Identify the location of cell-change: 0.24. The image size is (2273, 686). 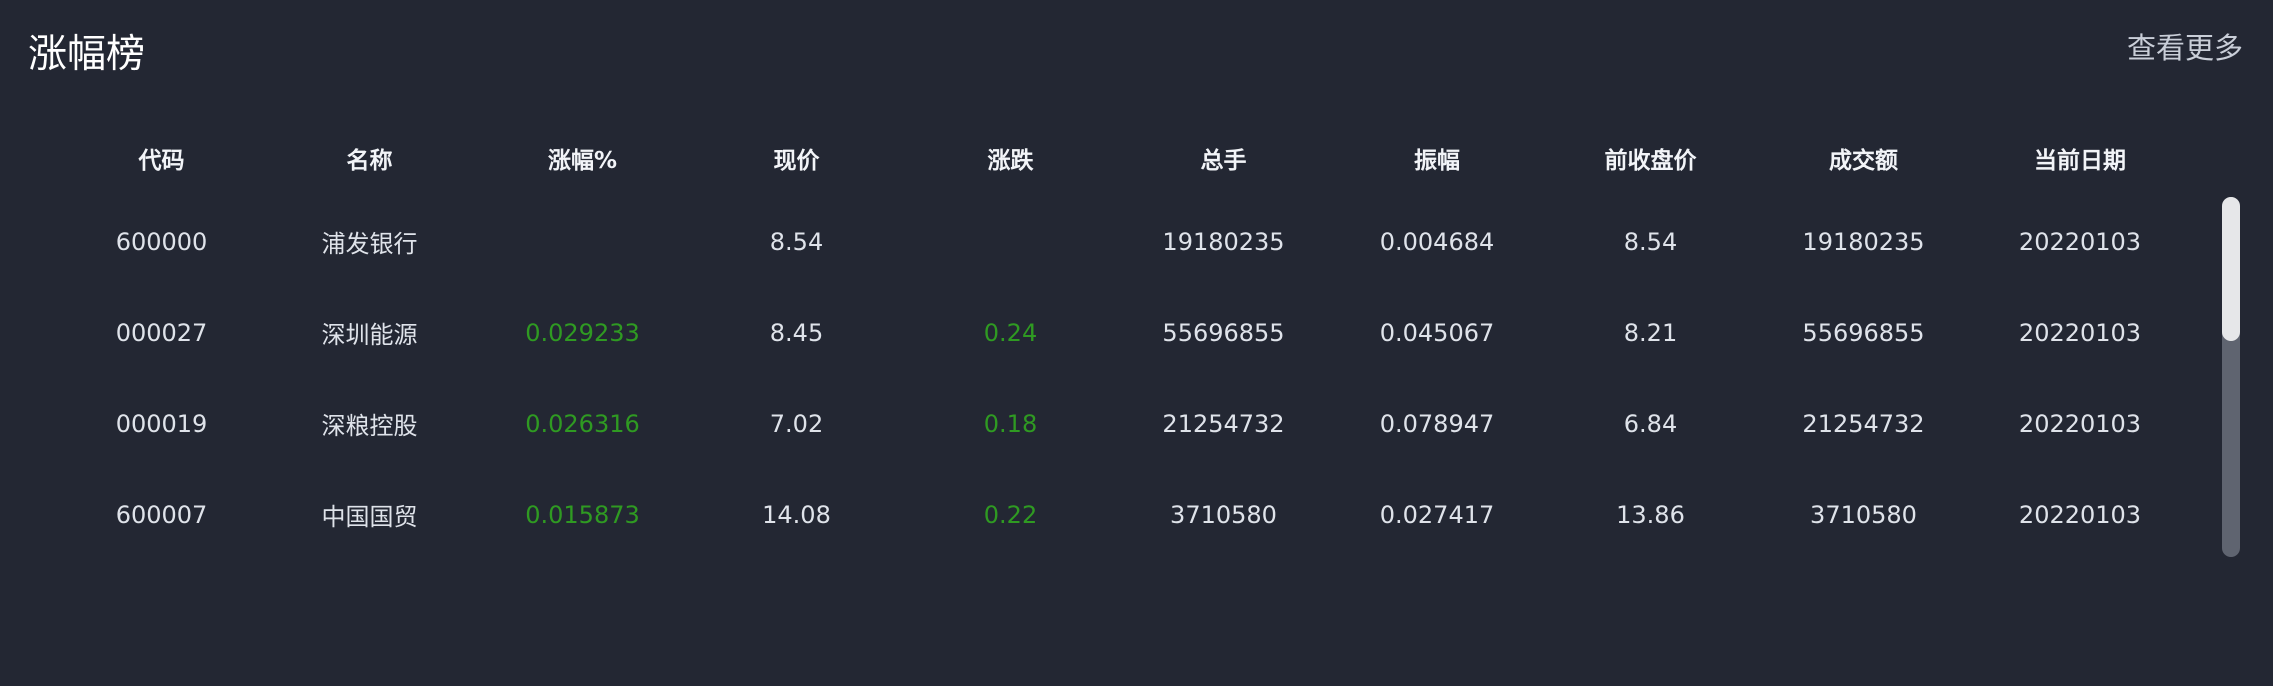
(1010, 332).